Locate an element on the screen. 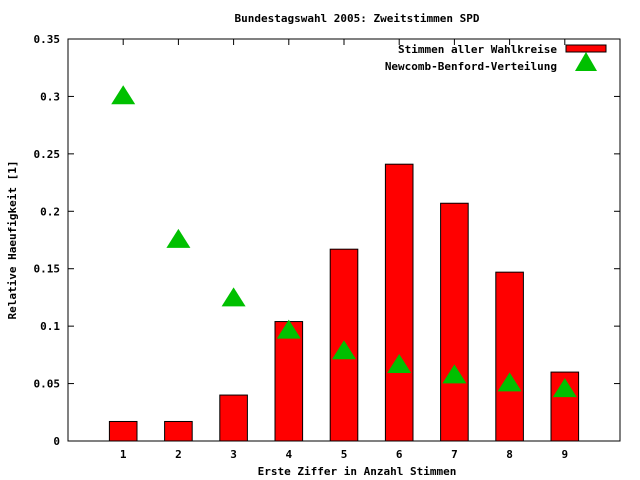 This screenshot has width=640, height=480. chart-title: Bundestagswahl 2005: Zweitstimmen SPD is located at coordinates (356, 18).